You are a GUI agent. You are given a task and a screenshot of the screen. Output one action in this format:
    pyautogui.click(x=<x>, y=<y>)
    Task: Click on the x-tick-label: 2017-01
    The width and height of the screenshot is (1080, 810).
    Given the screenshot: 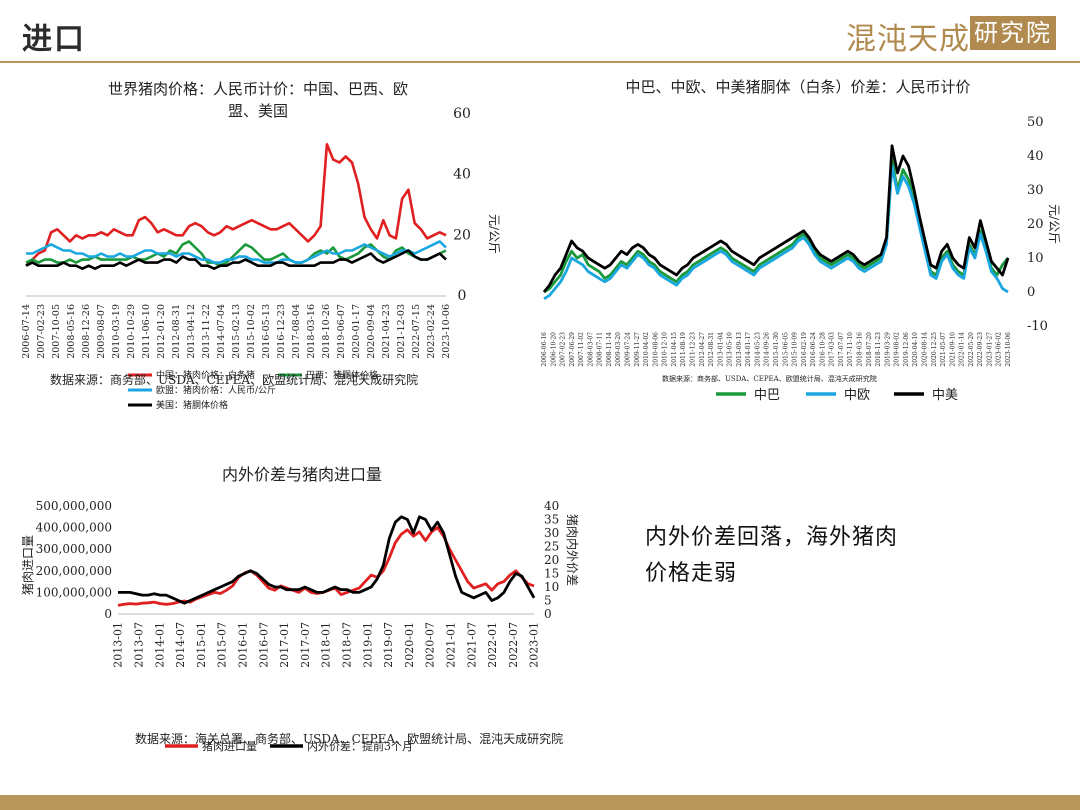 What is the action you would take?
    pyautogui.click(x=284, y=645)
    